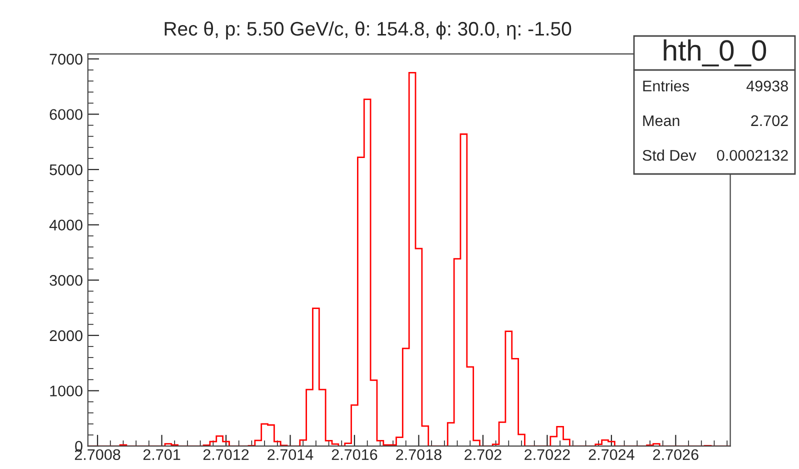 The image size is (799, 469). What do you see at coordinates (66, 170) in the screenshot?
I see `y-tick-label: 5000` at bounding box center [66, 170].